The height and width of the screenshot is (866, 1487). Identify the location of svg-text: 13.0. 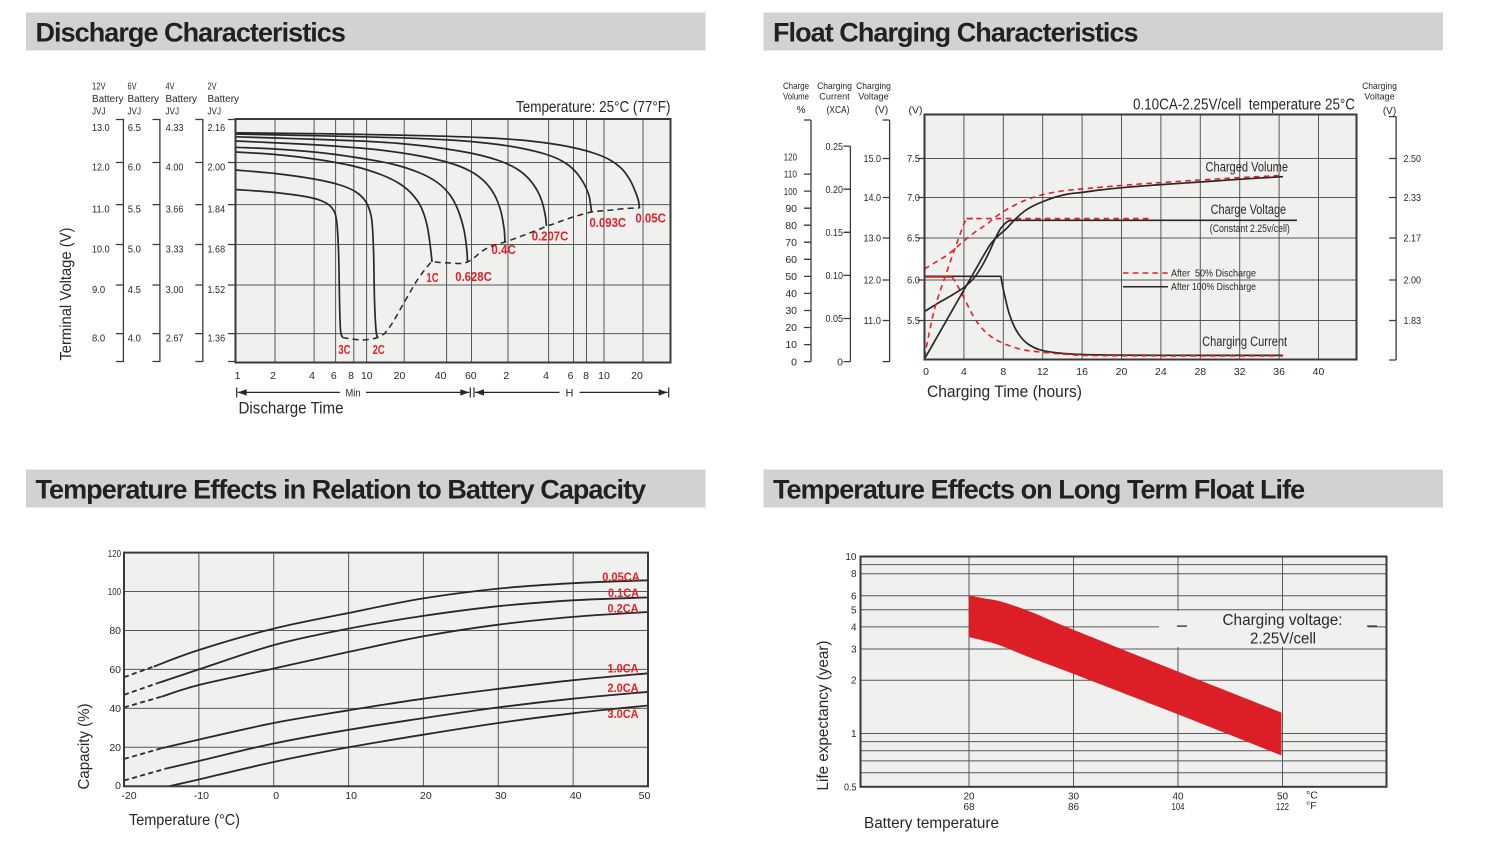
(873, 239).